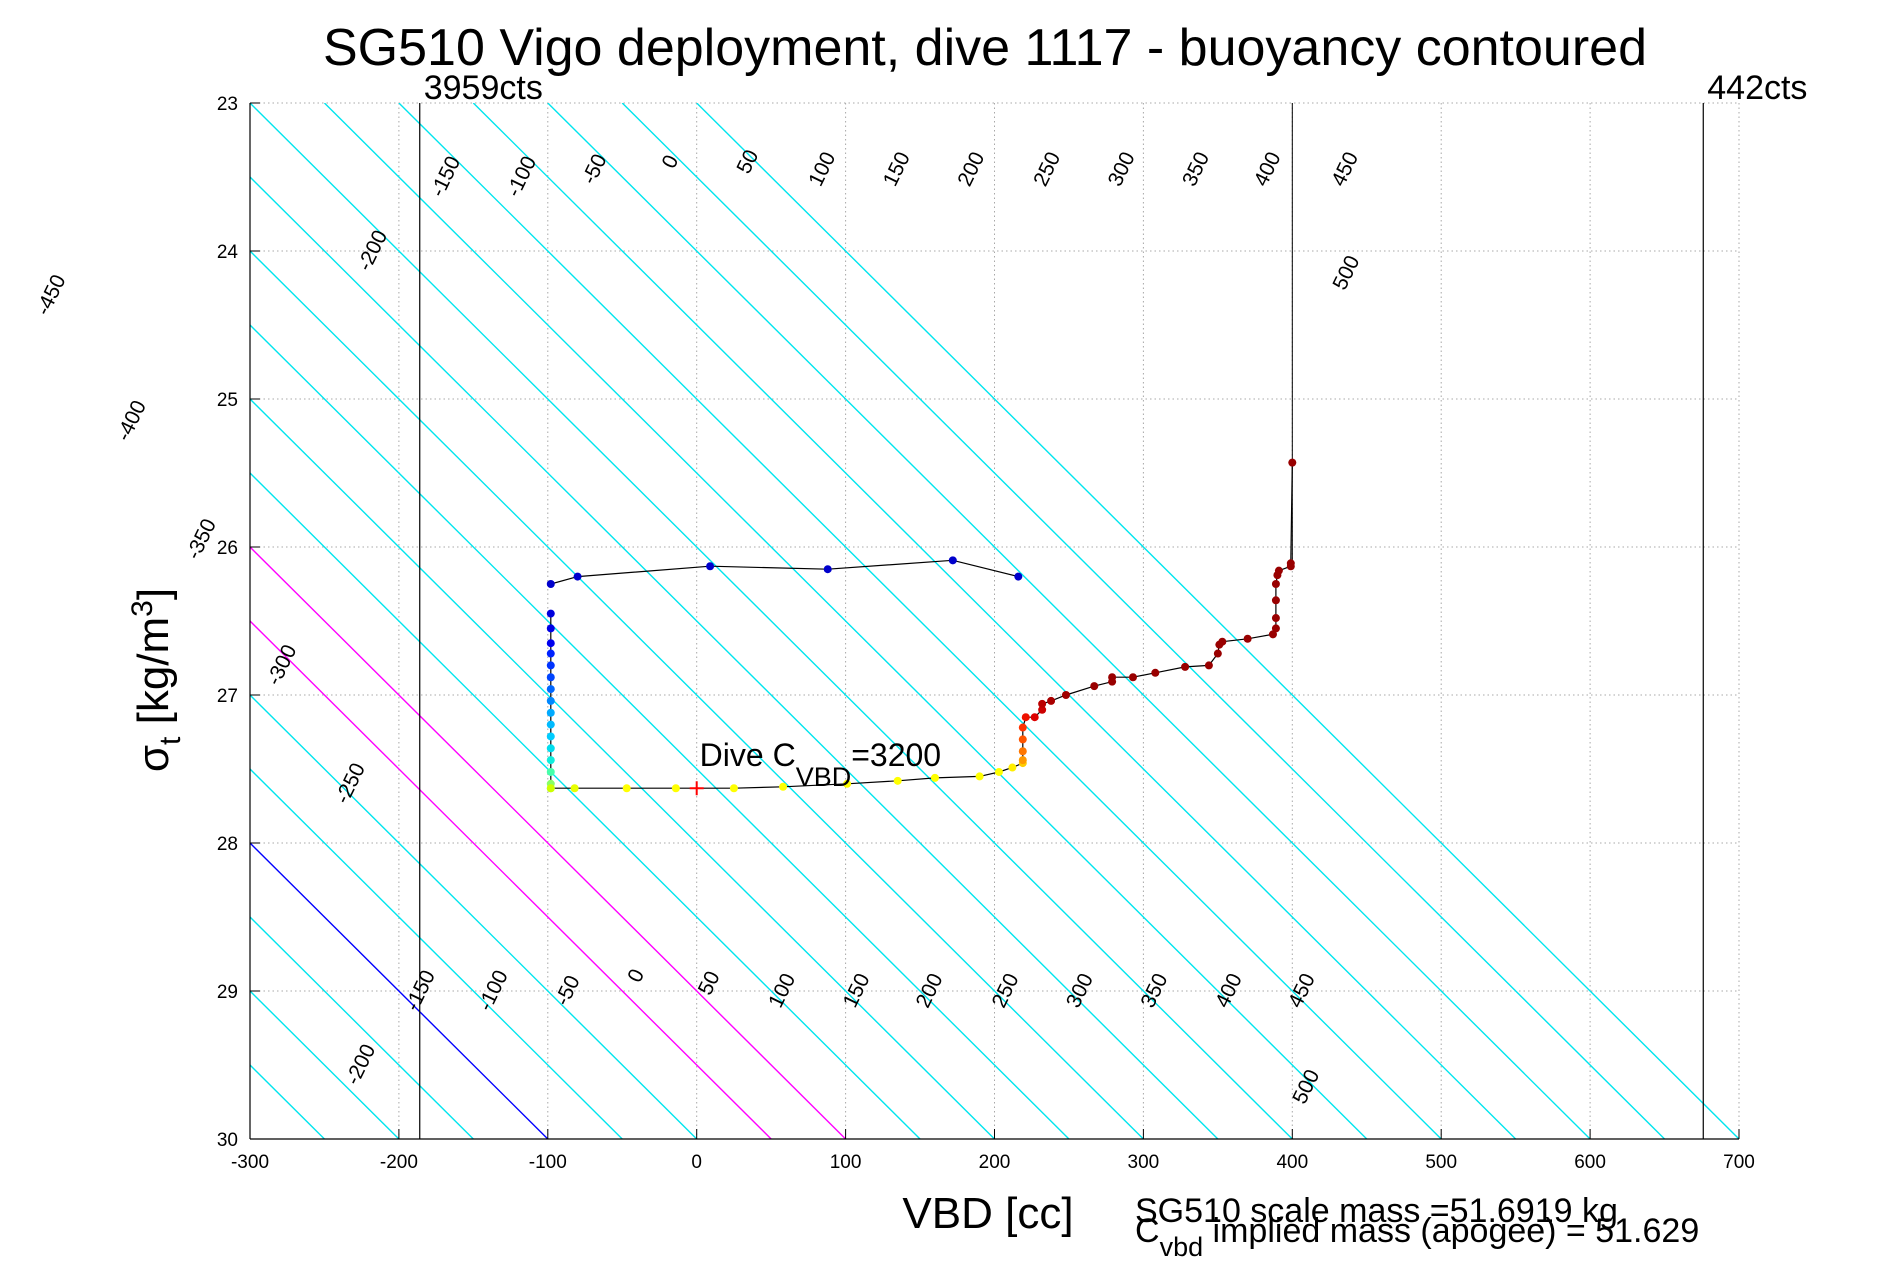  Describe the element at coordinates (1441, 1162) in the screenshot. I see `x-tick-label: 500` at that location.